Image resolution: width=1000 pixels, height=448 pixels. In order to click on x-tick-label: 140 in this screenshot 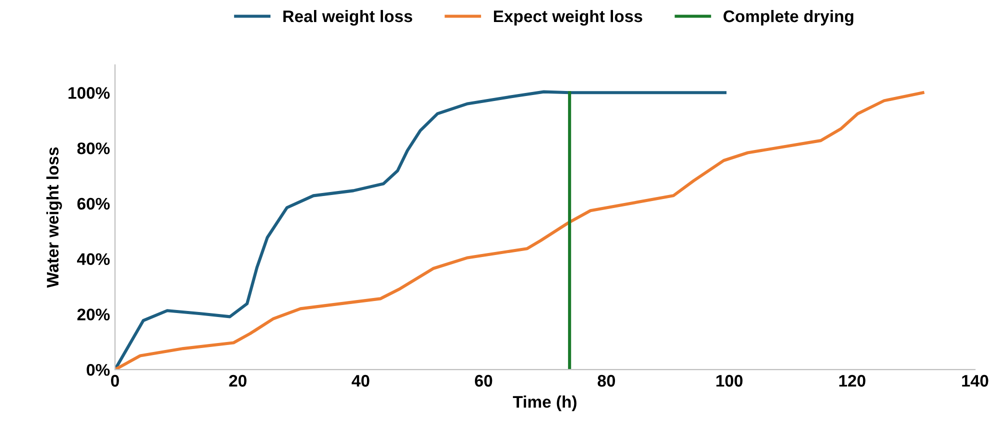, I will do `click(975, 380)`.